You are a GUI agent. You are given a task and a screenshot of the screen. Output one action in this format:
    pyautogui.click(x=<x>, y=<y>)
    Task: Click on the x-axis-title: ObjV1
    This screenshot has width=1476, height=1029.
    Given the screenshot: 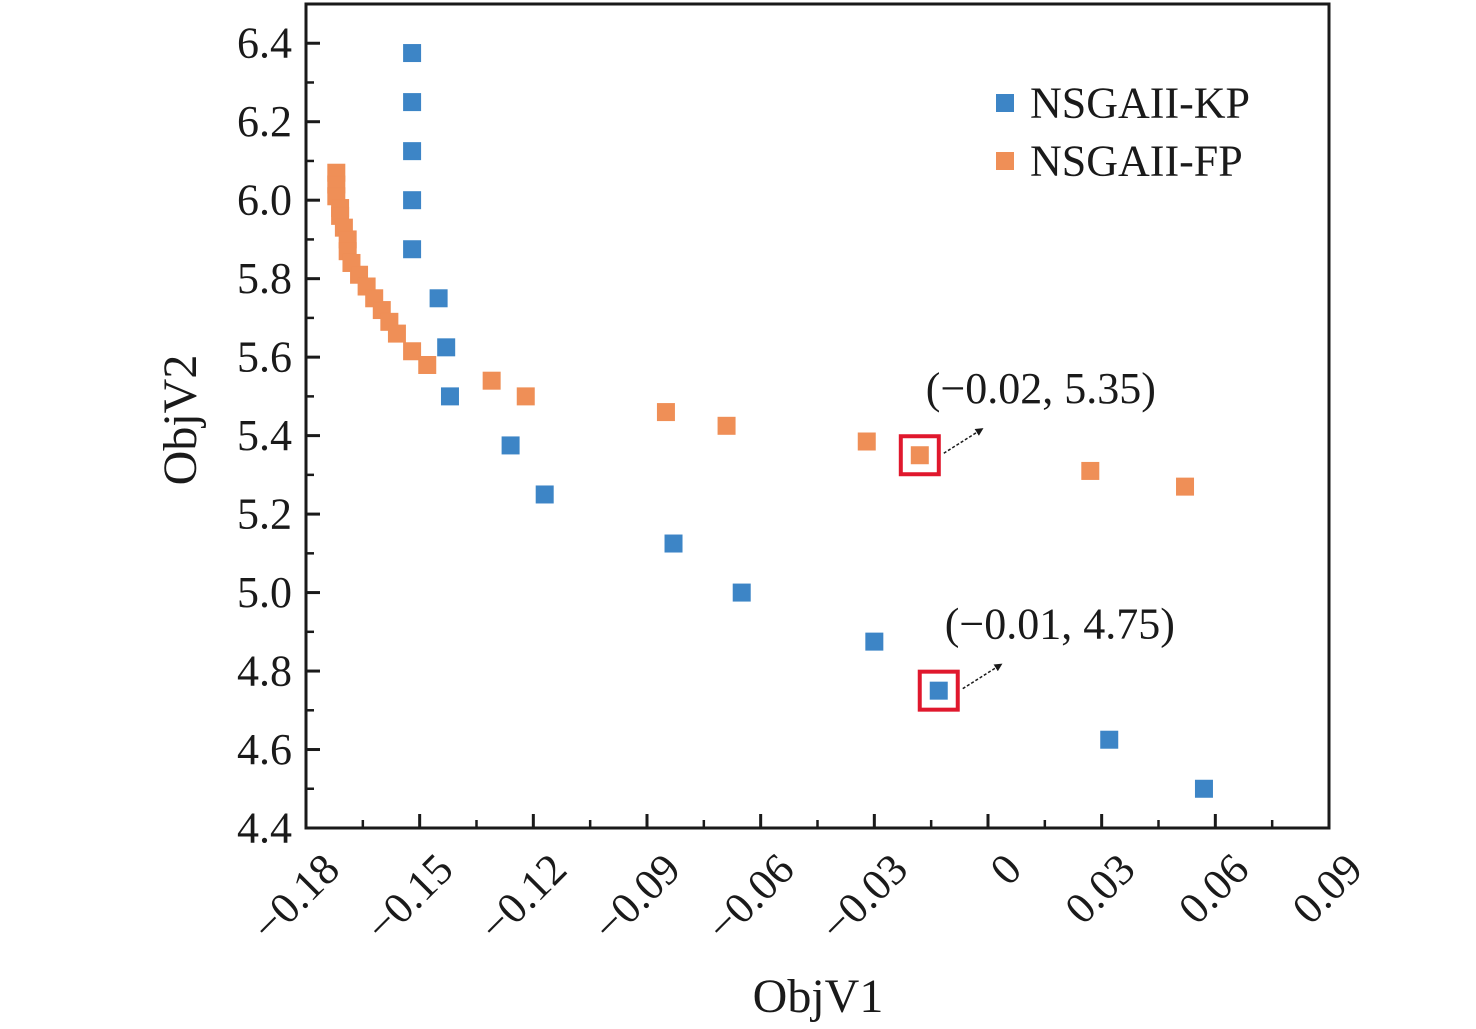 What is the action you would take?
    pyautogui.click(x=818, y=996)
    